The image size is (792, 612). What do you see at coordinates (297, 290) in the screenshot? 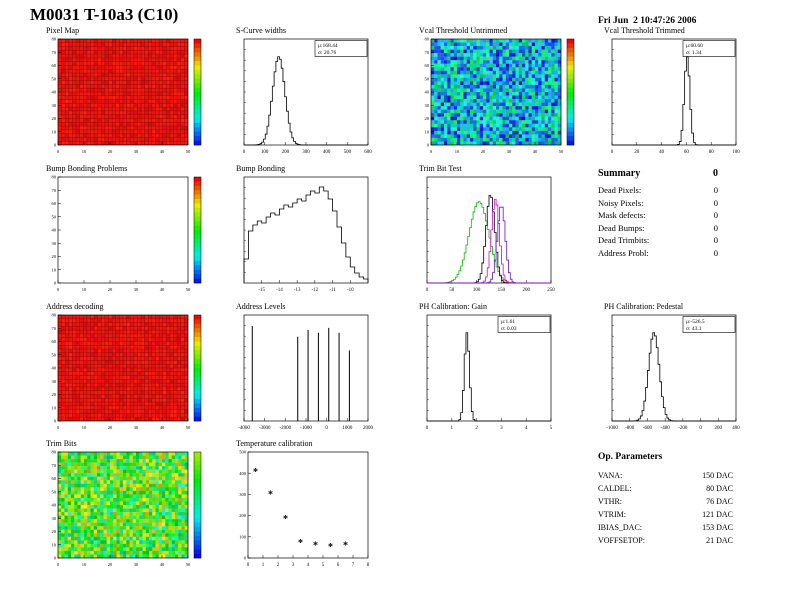
I see `svg-text: -13` at bounding box center [297, 290].